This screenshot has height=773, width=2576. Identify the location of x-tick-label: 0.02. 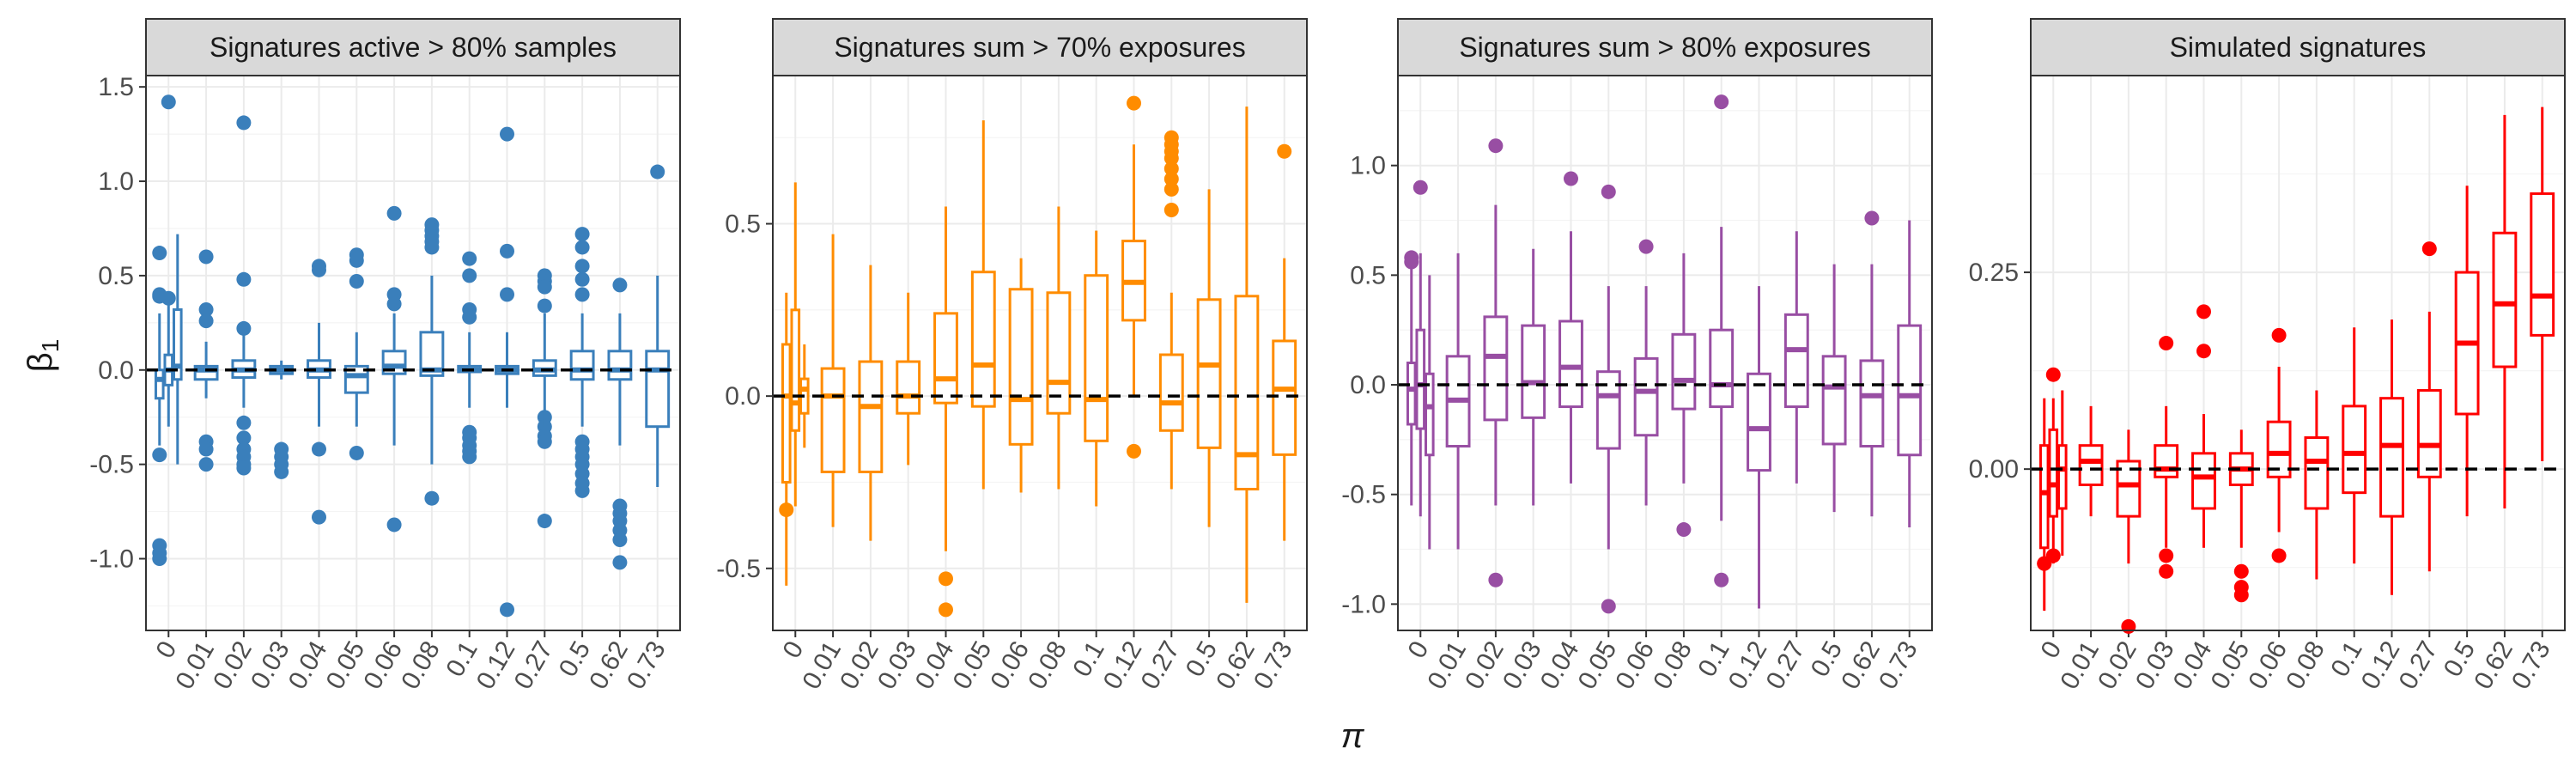
(233, 665).